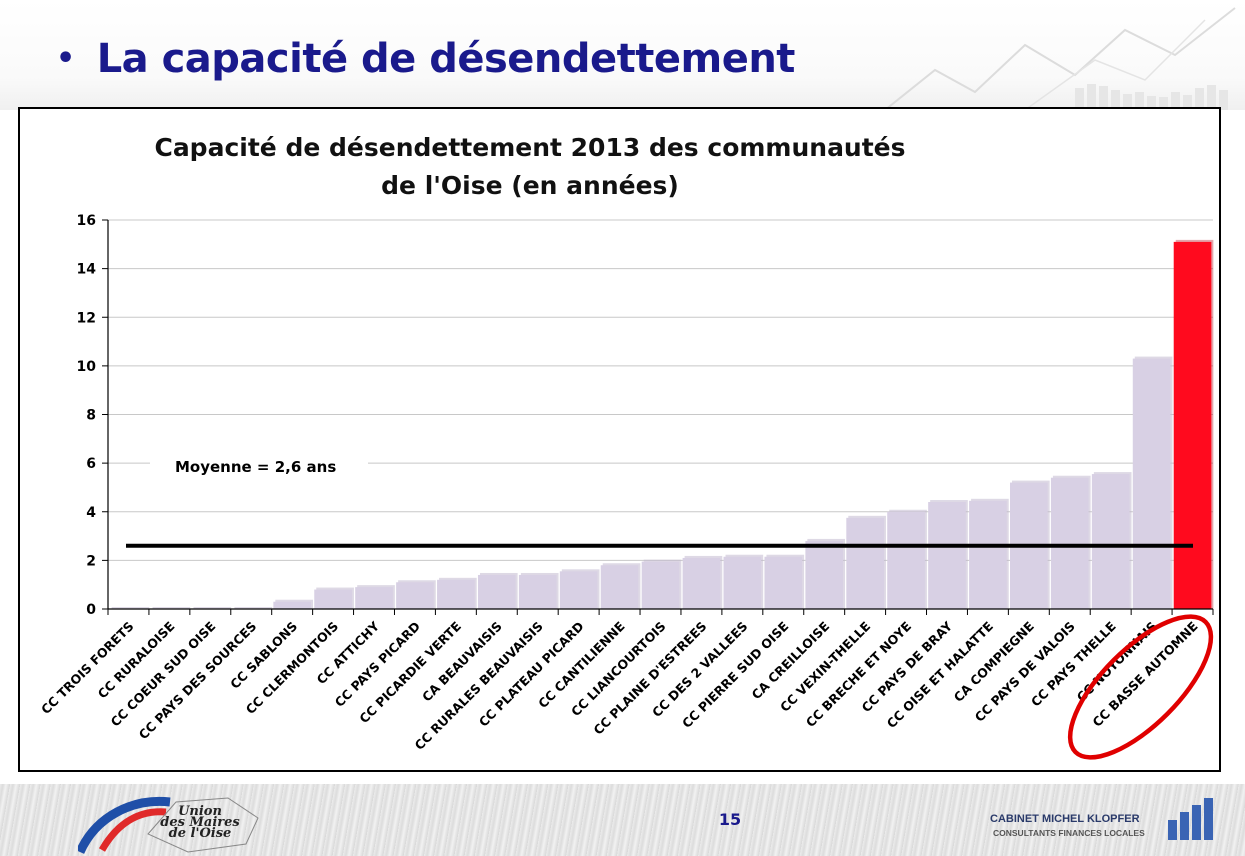 The height and width of the screenshot is (856, 1245). I want to click on cabinet-name: CABINET MICHEL KLOPFER, so click(1065, 819).